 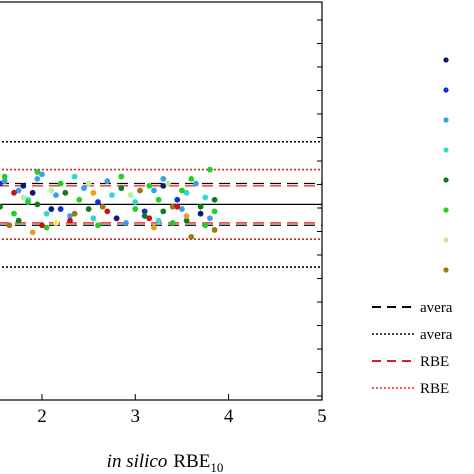 I want to click on x-axis-title-italic: in silico, so click(x=137, y=461).